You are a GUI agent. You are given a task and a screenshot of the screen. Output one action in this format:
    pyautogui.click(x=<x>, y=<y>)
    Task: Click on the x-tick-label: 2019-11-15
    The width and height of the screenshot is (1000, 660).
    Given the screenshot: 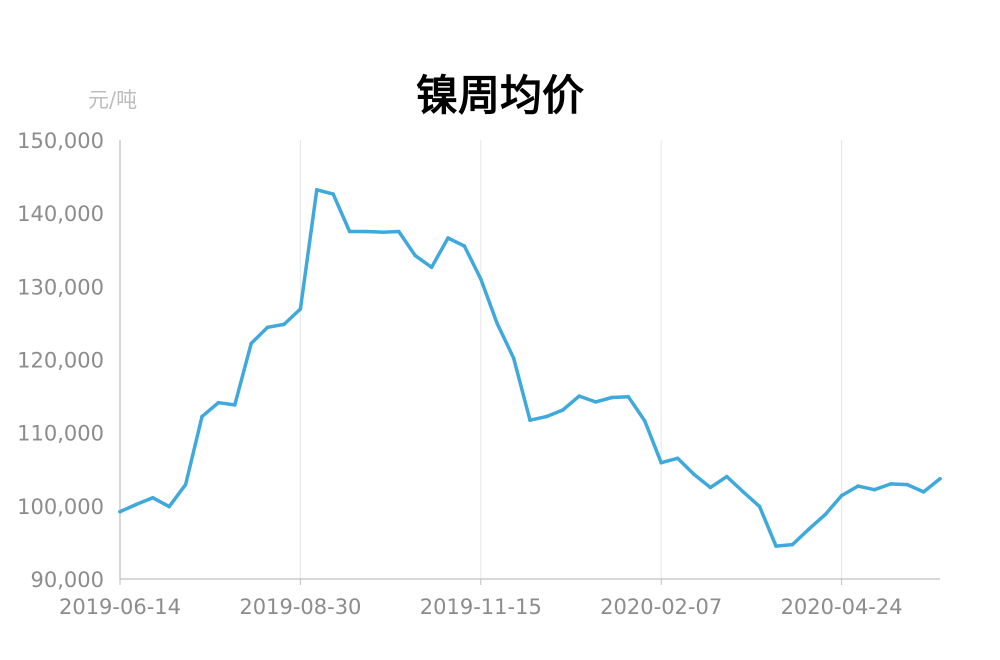 What is the action you would take?
    pyautogui.click(x=481, y=607)
    